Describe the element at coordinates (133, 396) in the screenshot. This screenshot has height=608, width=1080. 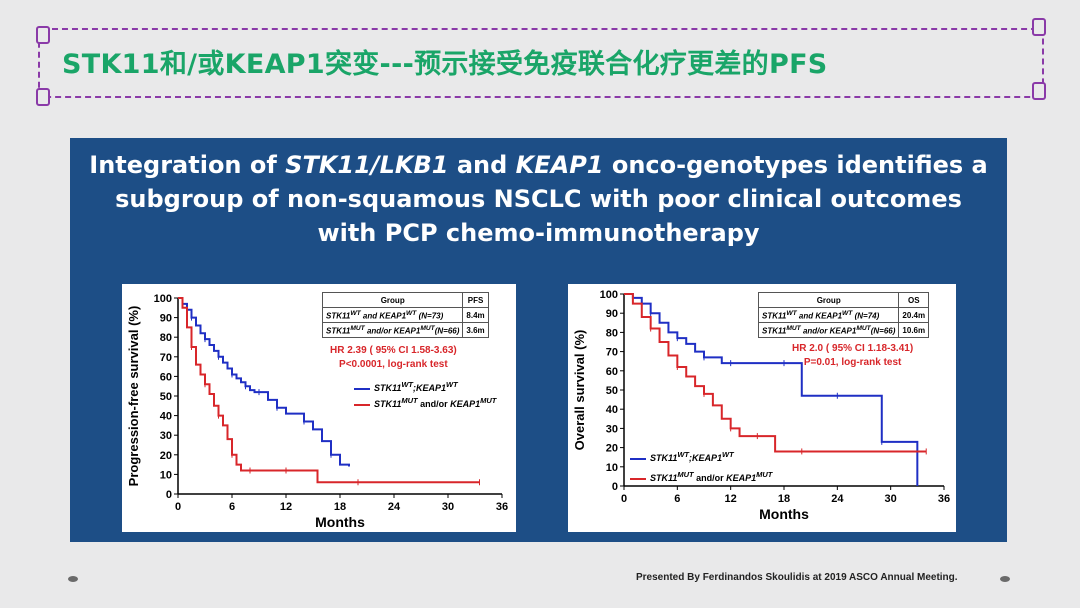
I see `y-axis-label: Progression-free survival (%)` at that location.